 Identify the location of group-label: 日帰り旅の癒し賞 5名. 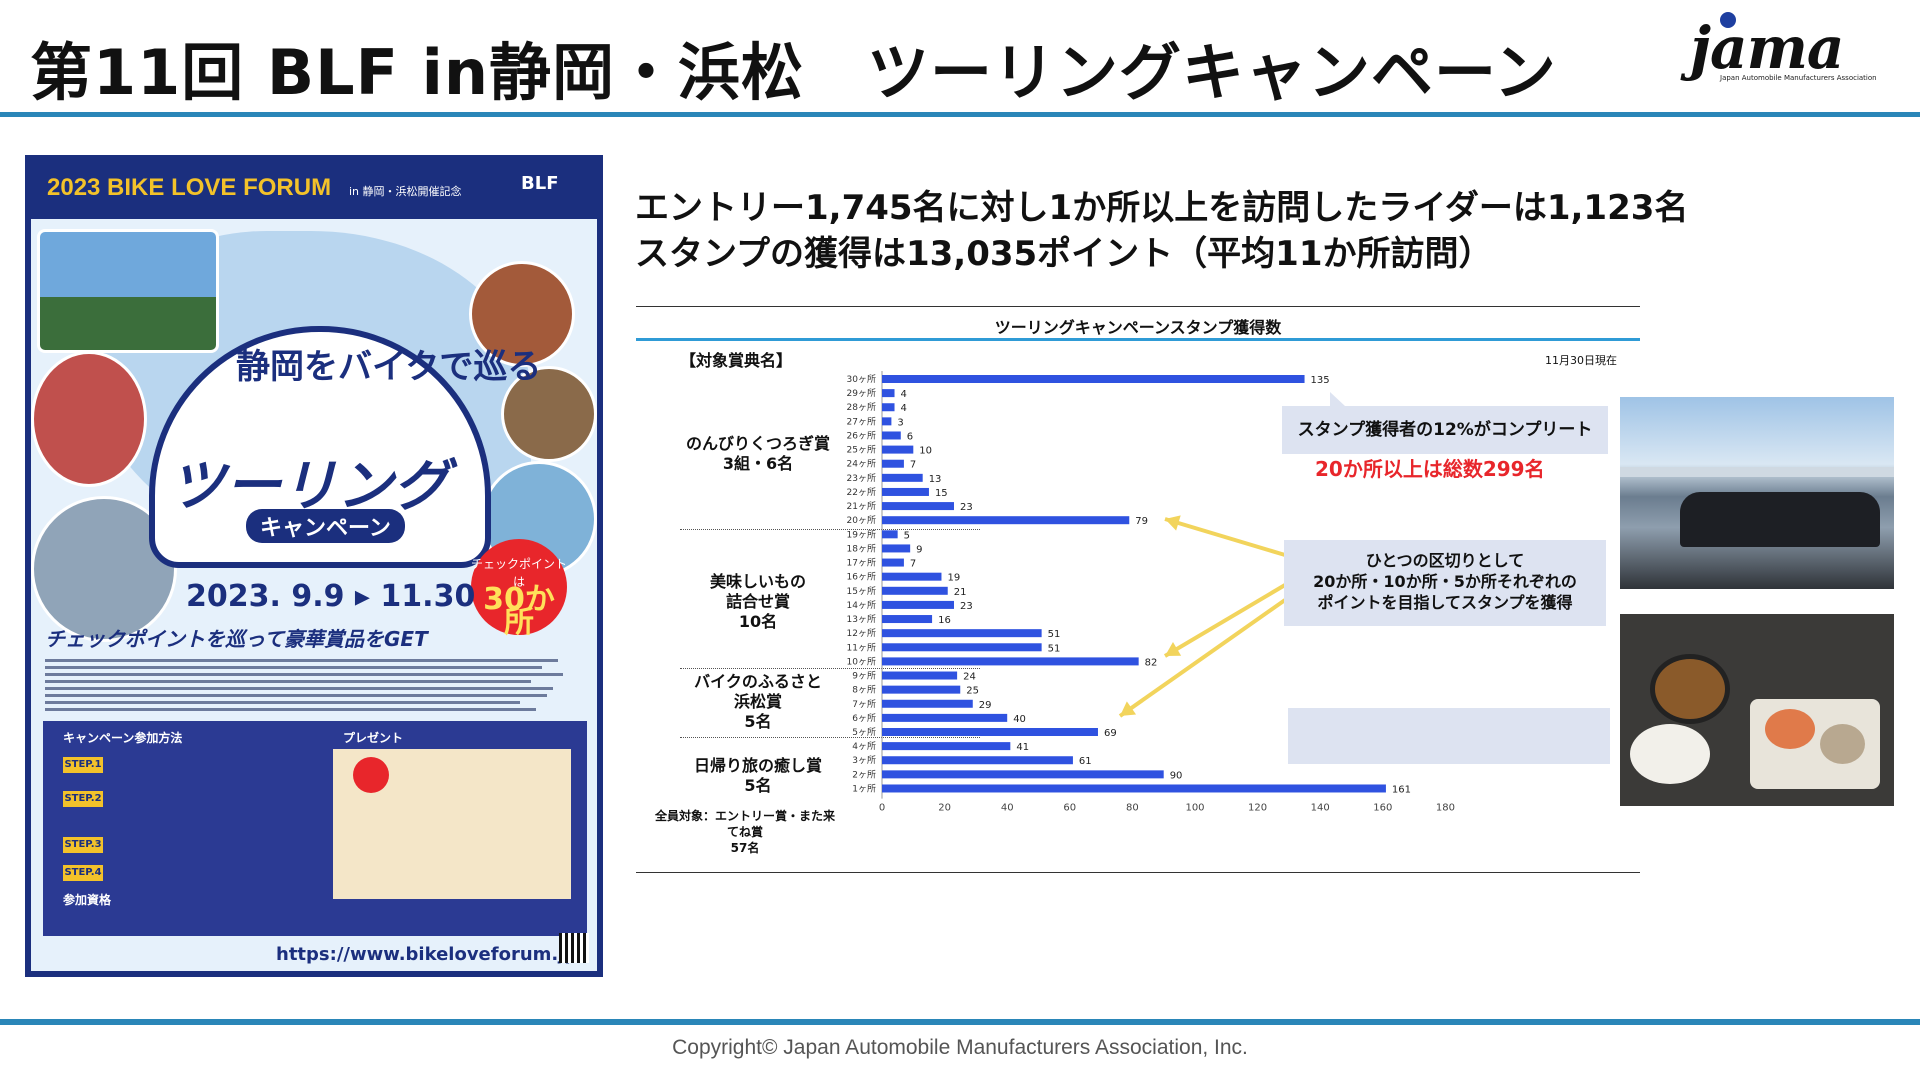
(758, 776).